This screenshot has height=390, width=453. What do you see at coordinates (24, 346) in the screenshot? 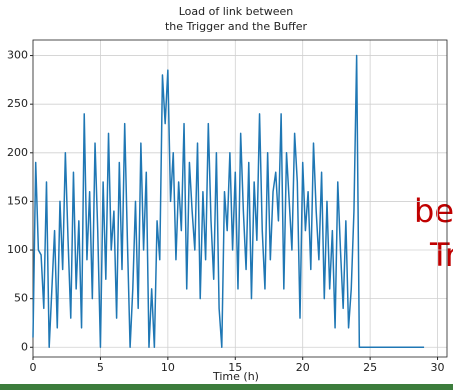
I see `y-tick-label: 0` at bounding box center [24, 346].